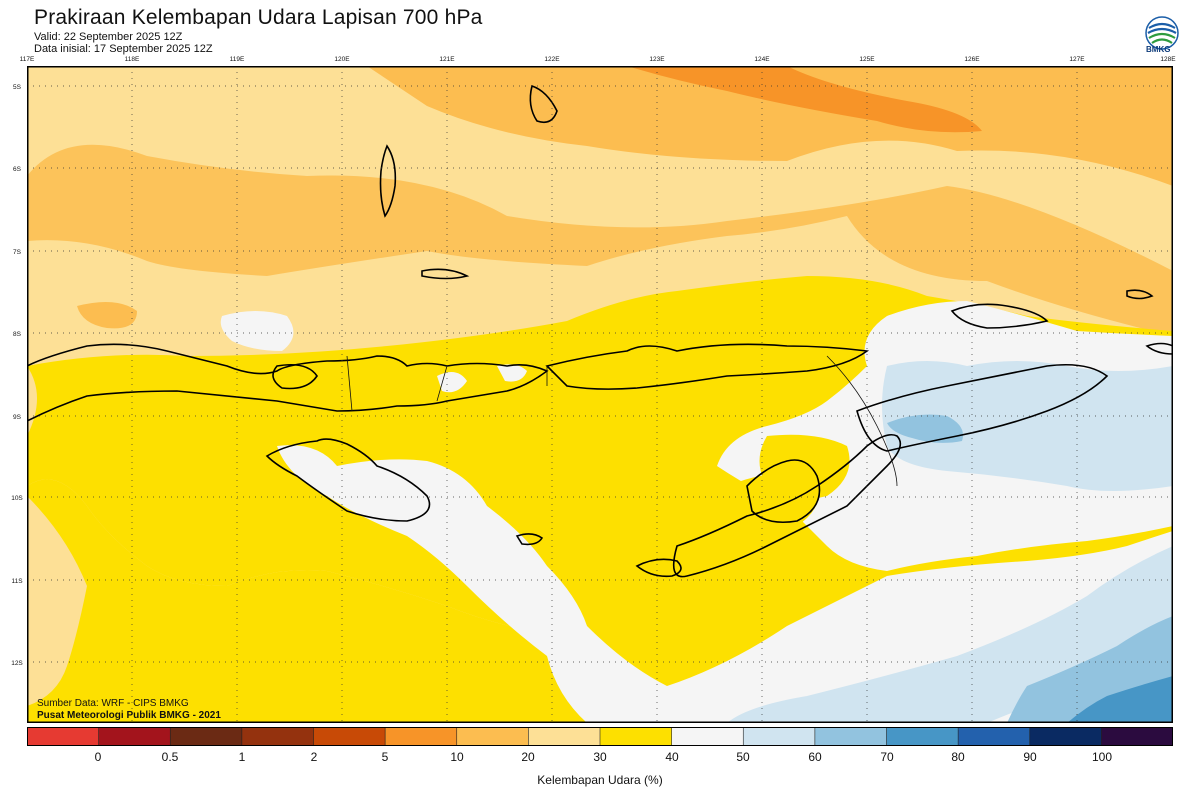  I want to click on data-source: Sumber Data: WRF - CIPS BMKG, so click(113, 703).